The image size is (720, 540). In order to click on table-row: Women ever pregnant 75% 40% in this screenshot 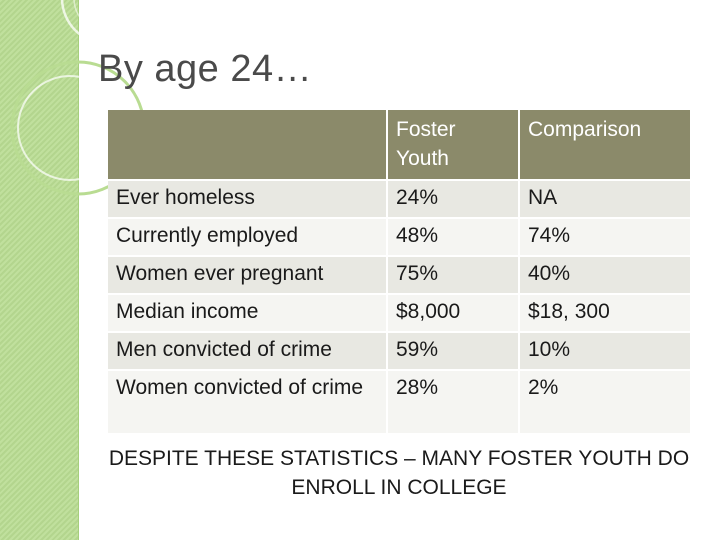, I will do `click(399, 274)`.